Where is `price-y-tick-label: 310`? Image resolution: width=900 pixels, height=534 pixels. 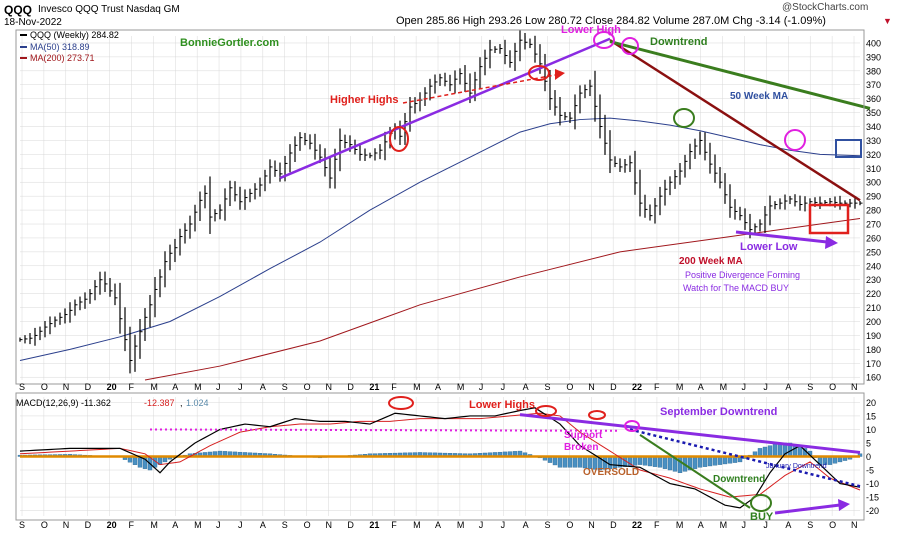
price-y-tick-label: 310 is located at coordinates (873, 169).